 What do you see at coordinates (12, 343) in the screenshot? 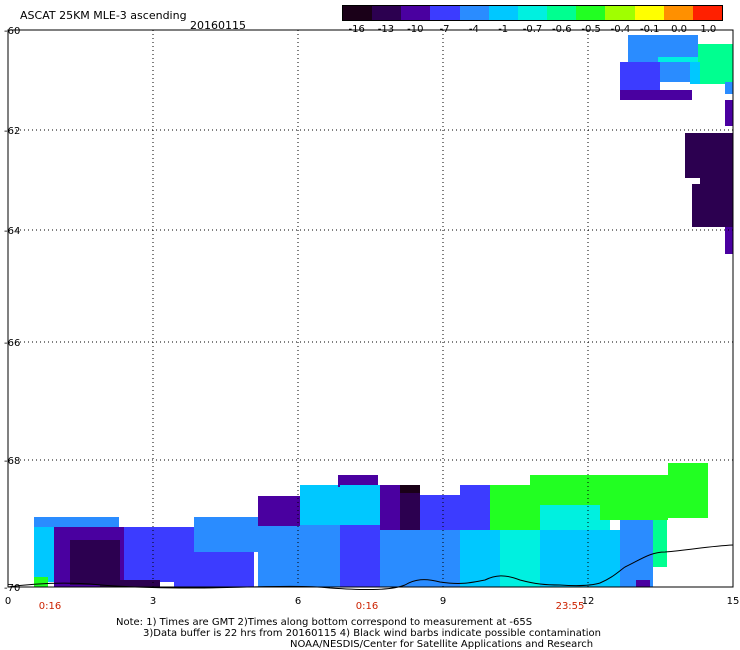
I see `y-tick-label: -66` at bounding box center [12, 343].